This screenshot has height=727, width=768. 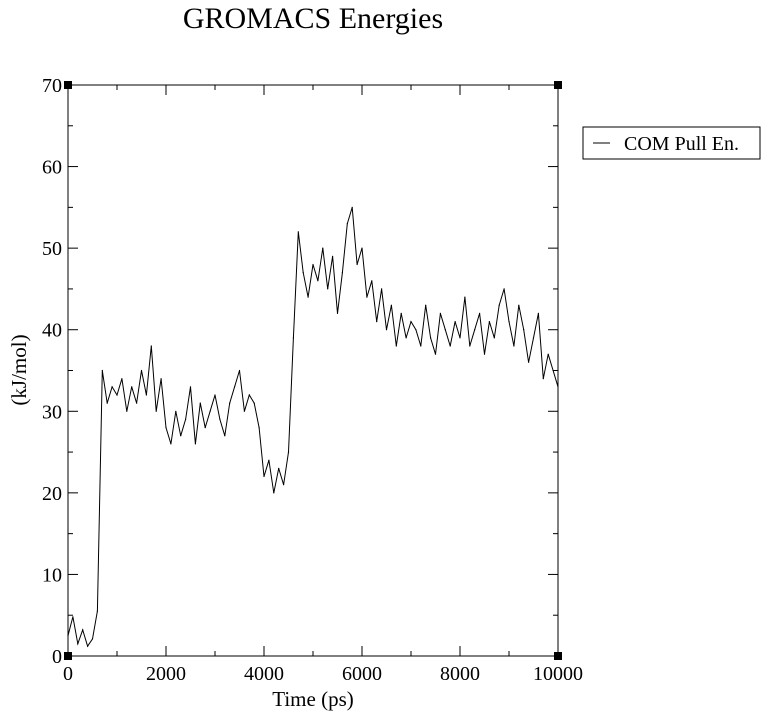 I want to click on x-tick-label: 6000, so click(x=362, y=674).